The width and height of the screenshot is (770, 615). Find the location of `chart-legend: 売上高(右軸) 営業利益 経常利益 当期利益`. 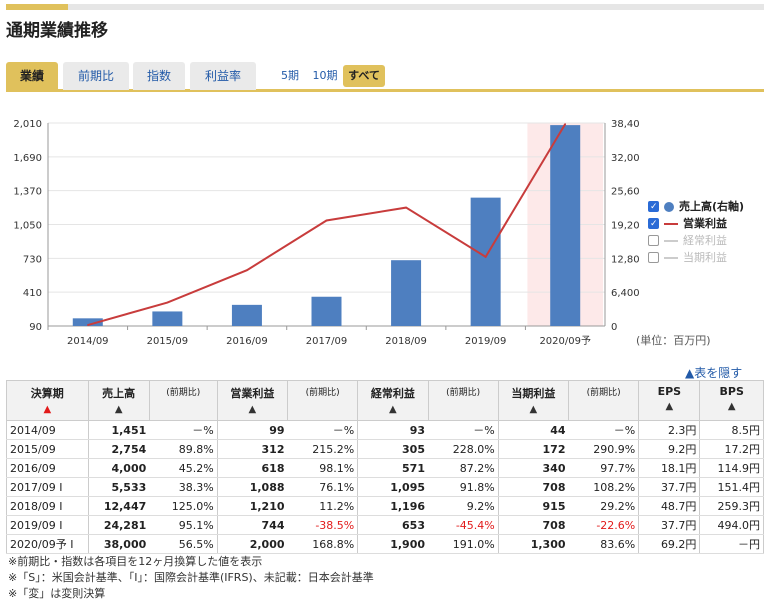

chart-legend: 売上高(右軸) 営業利益 経常利益 当期利益 is located at coordinates (696, 232).